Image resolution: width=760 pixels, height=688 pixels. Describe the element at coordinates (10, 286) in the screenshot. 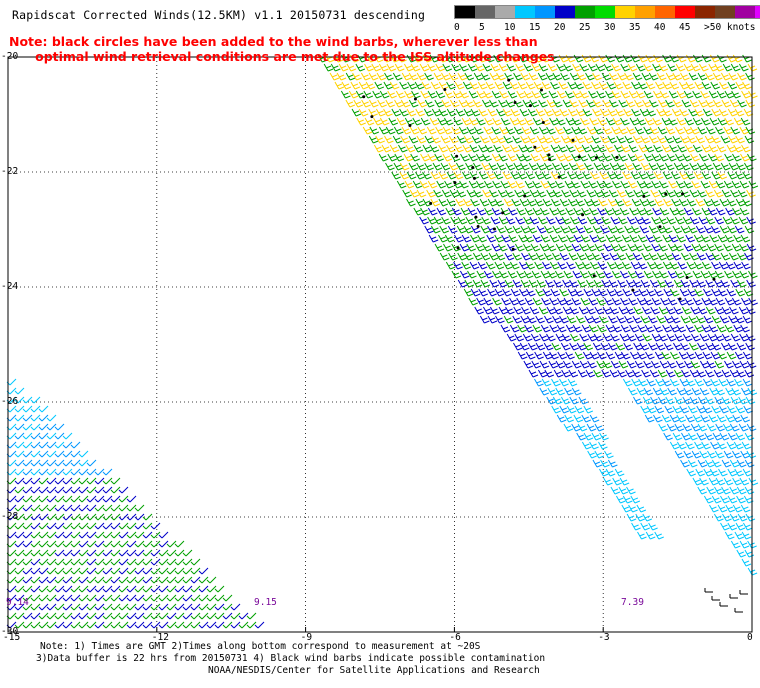

I see `latitude-label: -24` at that location.